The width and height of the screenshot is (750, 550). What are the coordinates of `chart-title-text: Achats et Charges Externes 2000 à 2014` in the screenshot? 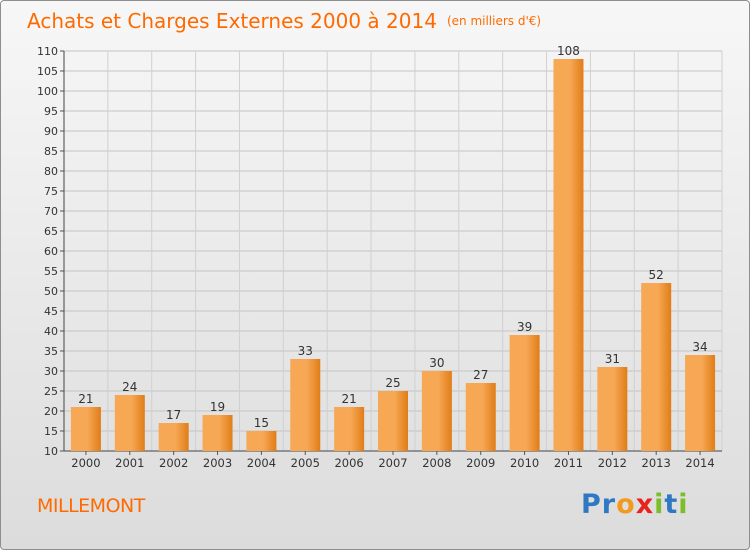 It's located at (232, 21).